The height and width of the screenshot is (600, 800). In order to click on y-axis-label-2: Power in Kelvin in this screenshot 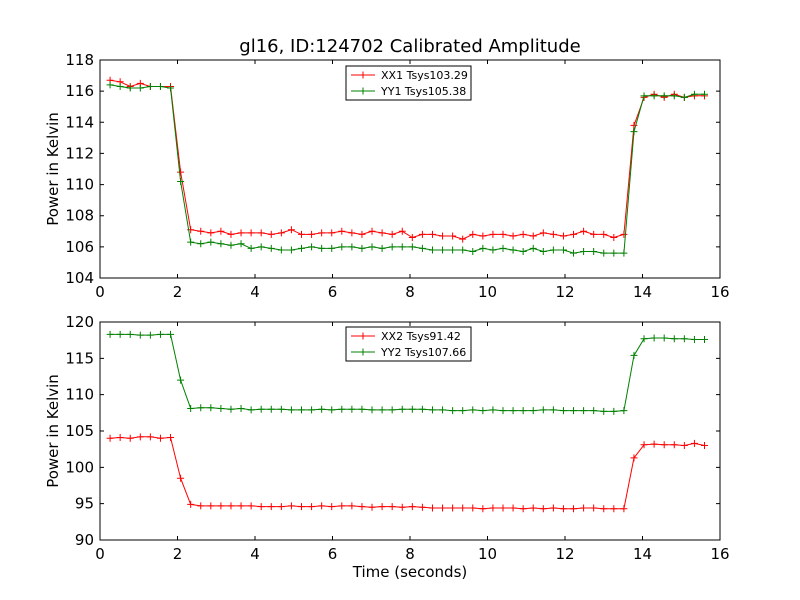, I will do `click(53, 431)`.